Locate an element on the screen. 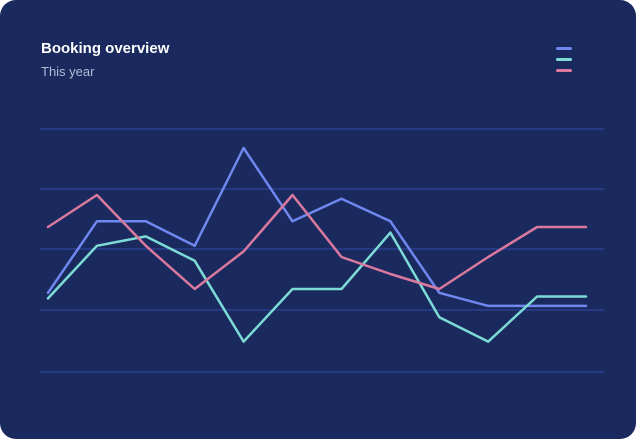 The image size is (636, 439). legend-line-teal-icon is located at coordinates (564, 59).